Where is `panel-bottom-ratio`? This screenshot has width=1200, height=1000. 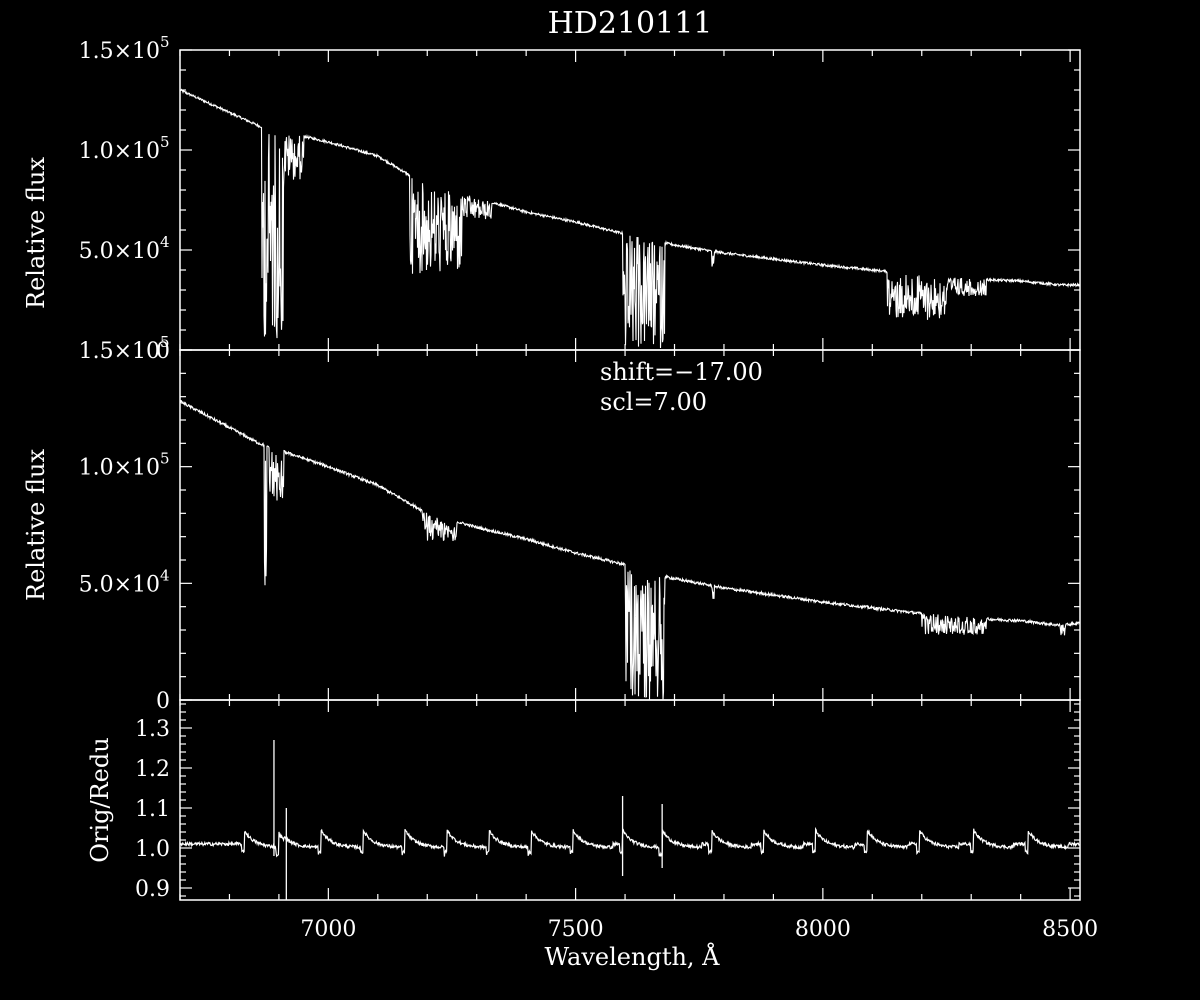
panel-bottom-ratio is located at coordinates (630, 820).